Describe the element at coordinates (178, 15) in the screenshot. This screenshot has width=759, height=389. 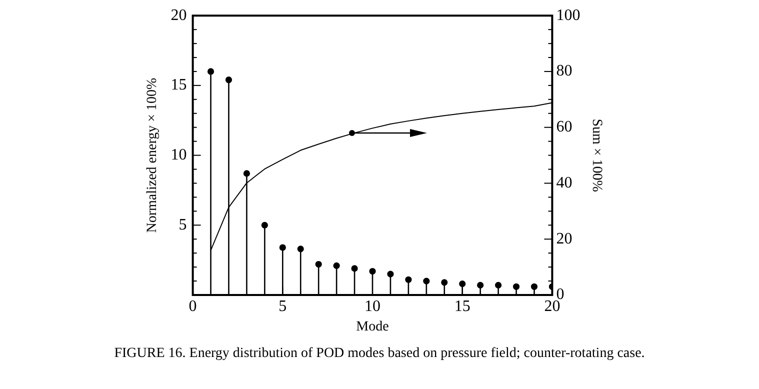
I see `y-tick-label: 20` at that location.